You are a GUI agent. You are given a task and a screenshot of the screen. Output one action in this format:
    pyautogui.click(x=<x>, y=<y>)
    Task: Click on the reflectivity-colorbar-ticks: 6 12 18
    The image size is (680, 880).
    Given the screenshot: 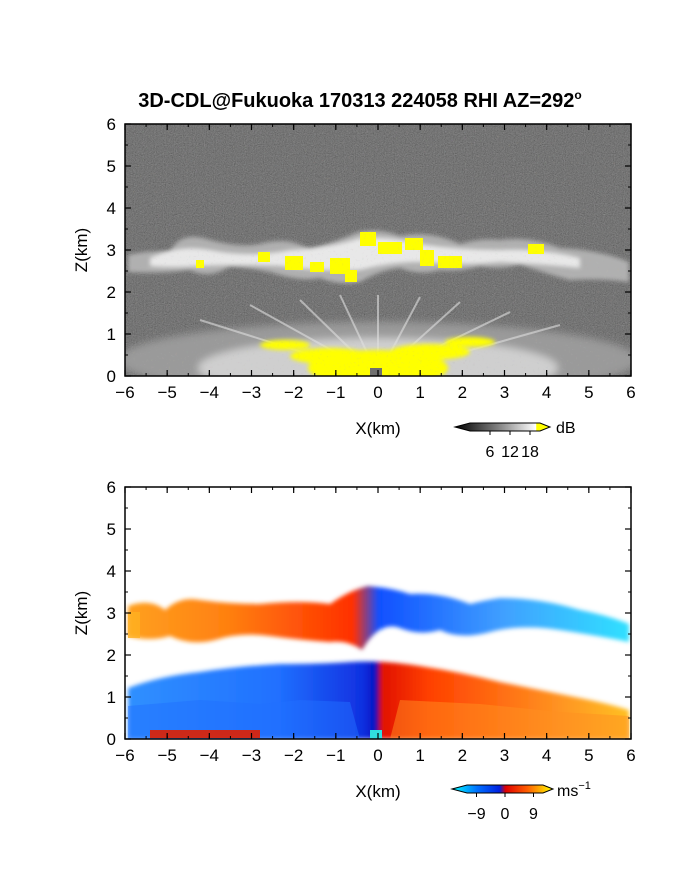 What is the action you would take?
    pyautogui.click(x=512, y=446)
    